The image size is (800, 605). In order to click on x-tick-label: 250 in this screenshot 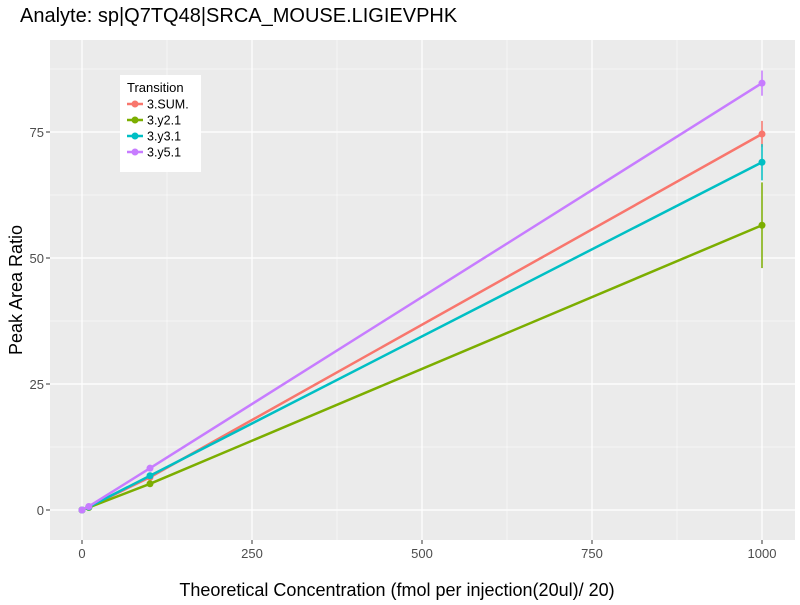, I will do `click(252, 553)`.